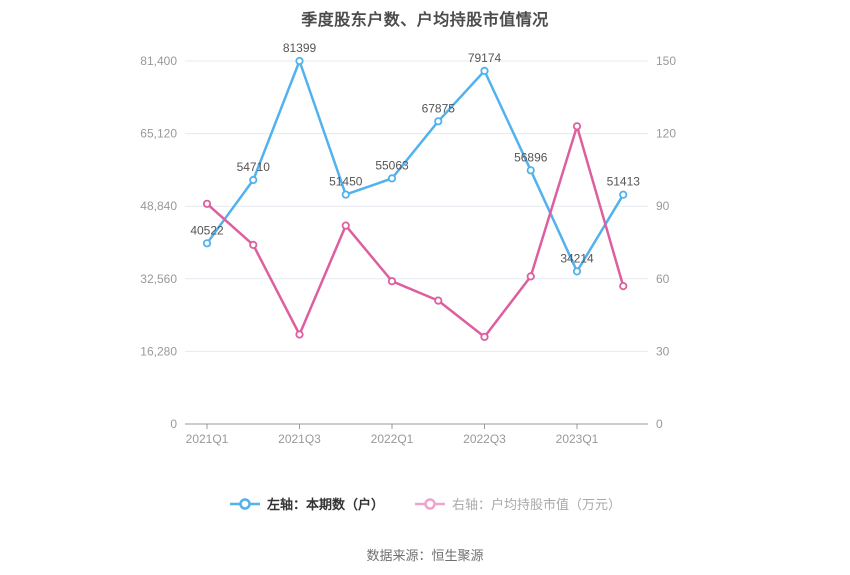  What do you see at coordinates (207, 439) in the screenshot?
I see `svg-text: 2021Q1` at bounding box center [207, 439].